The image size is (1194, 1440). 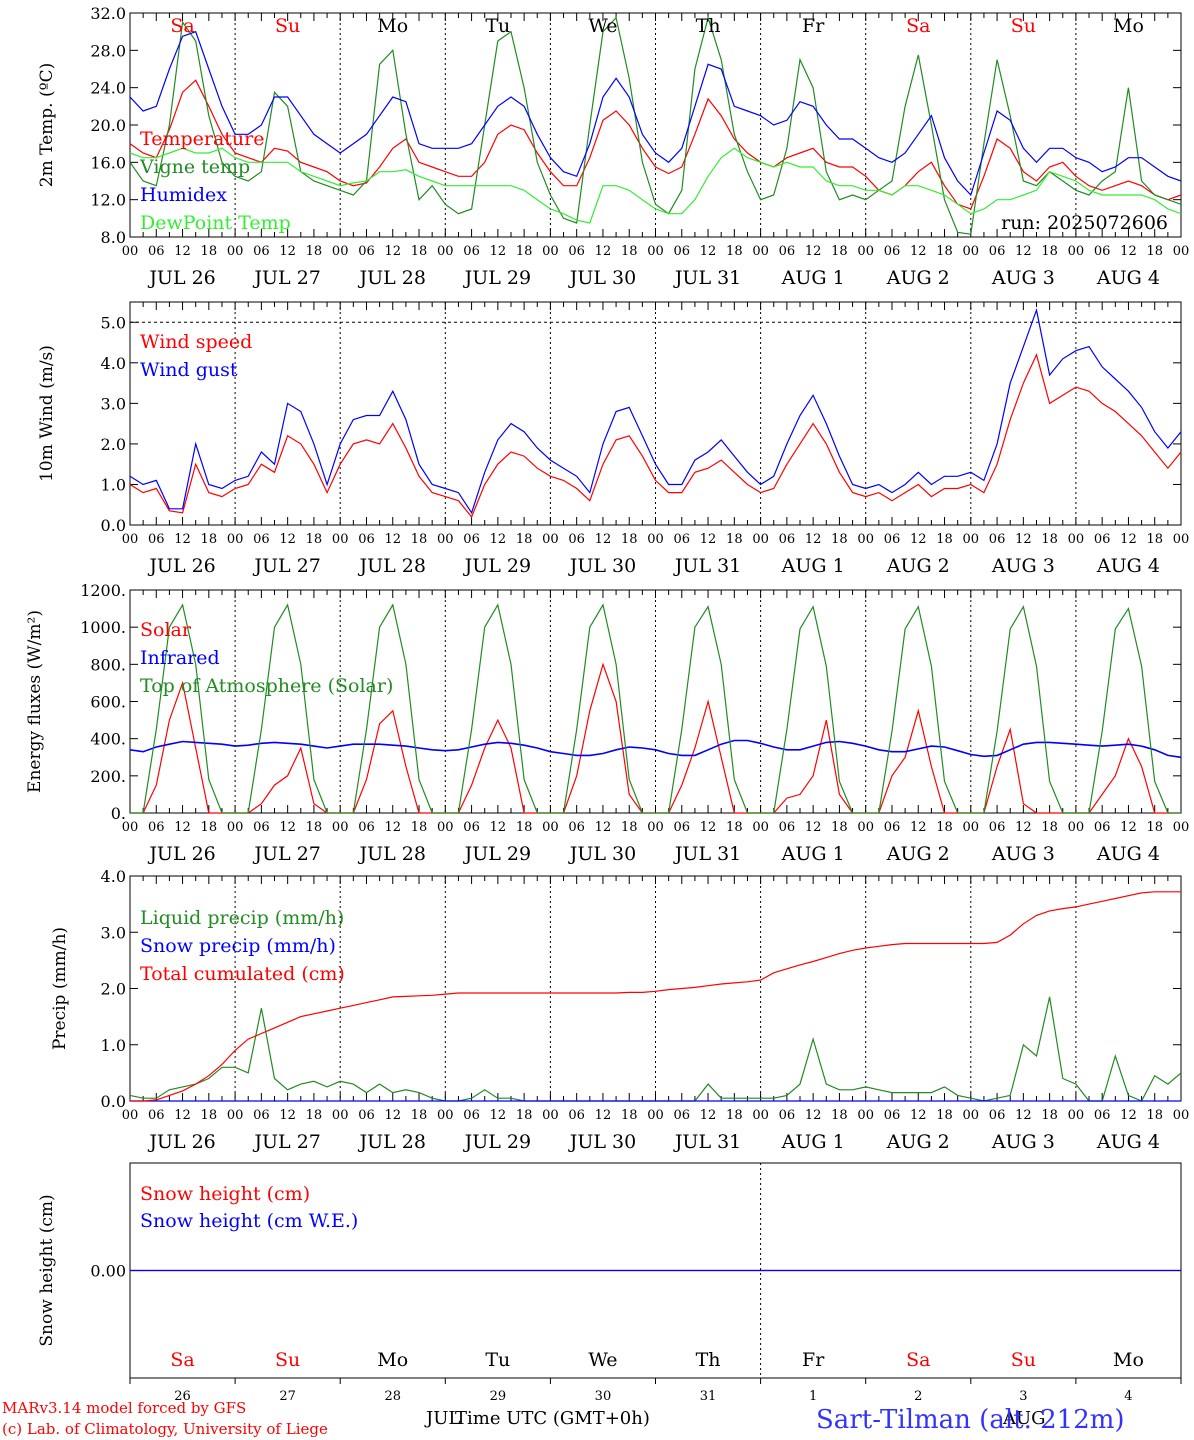 I want to click on y-axis-label: Snow height (cm), so click(x=47, y=1270).